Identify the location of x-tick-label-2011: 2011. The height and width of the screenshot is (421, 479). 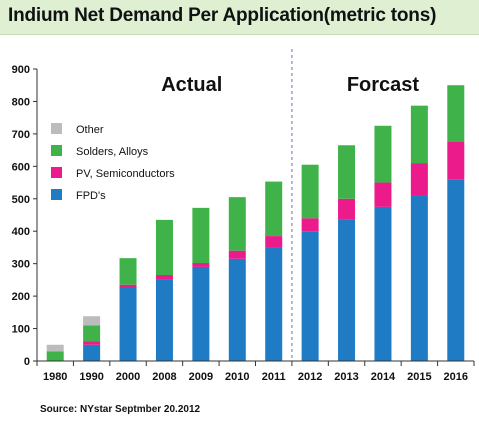
(274, 377).